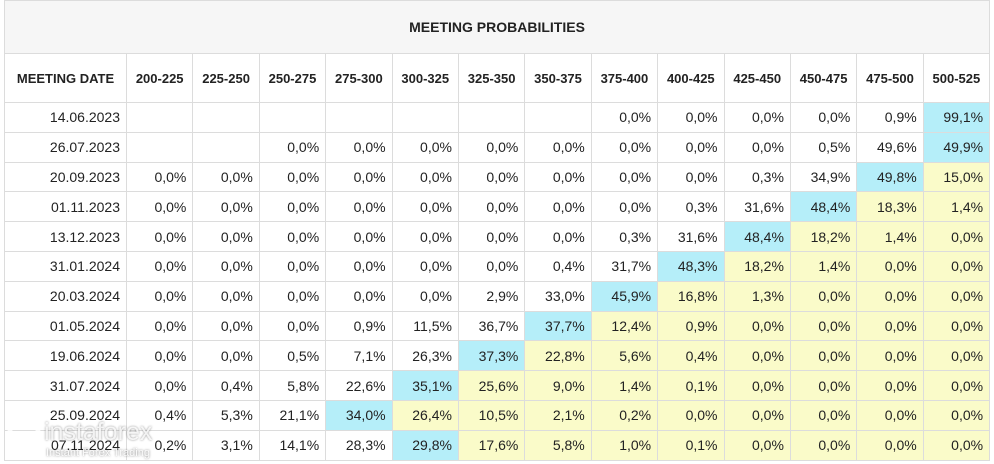 Image resolution: width=994 pixels, height=464 pixels. I want to click on probability-cell: 26,3%, so click(425, 356).